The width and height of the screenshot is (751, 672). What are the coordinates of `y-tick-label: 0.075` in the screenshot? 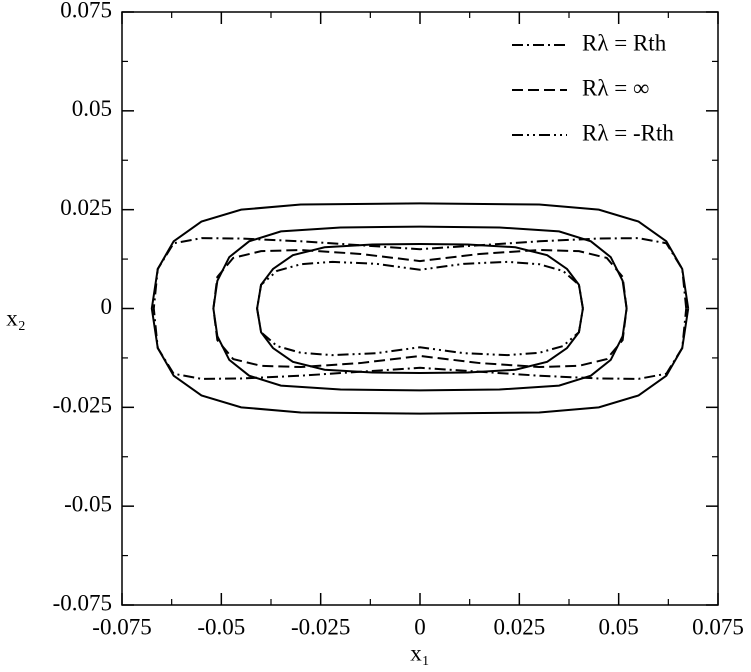 It's located at (86, 11).